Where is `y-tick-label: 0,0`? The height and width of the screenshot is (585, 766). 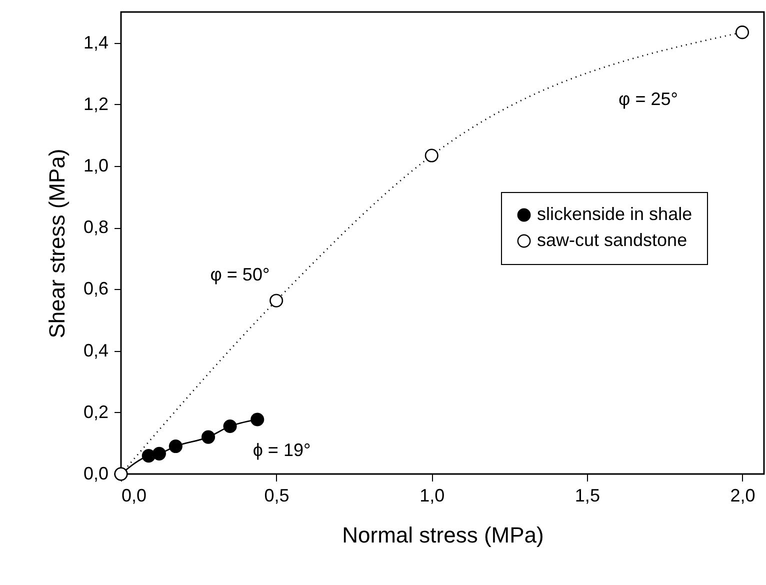 y-tick-label: 0,0 is located at coordinates (95, 474).